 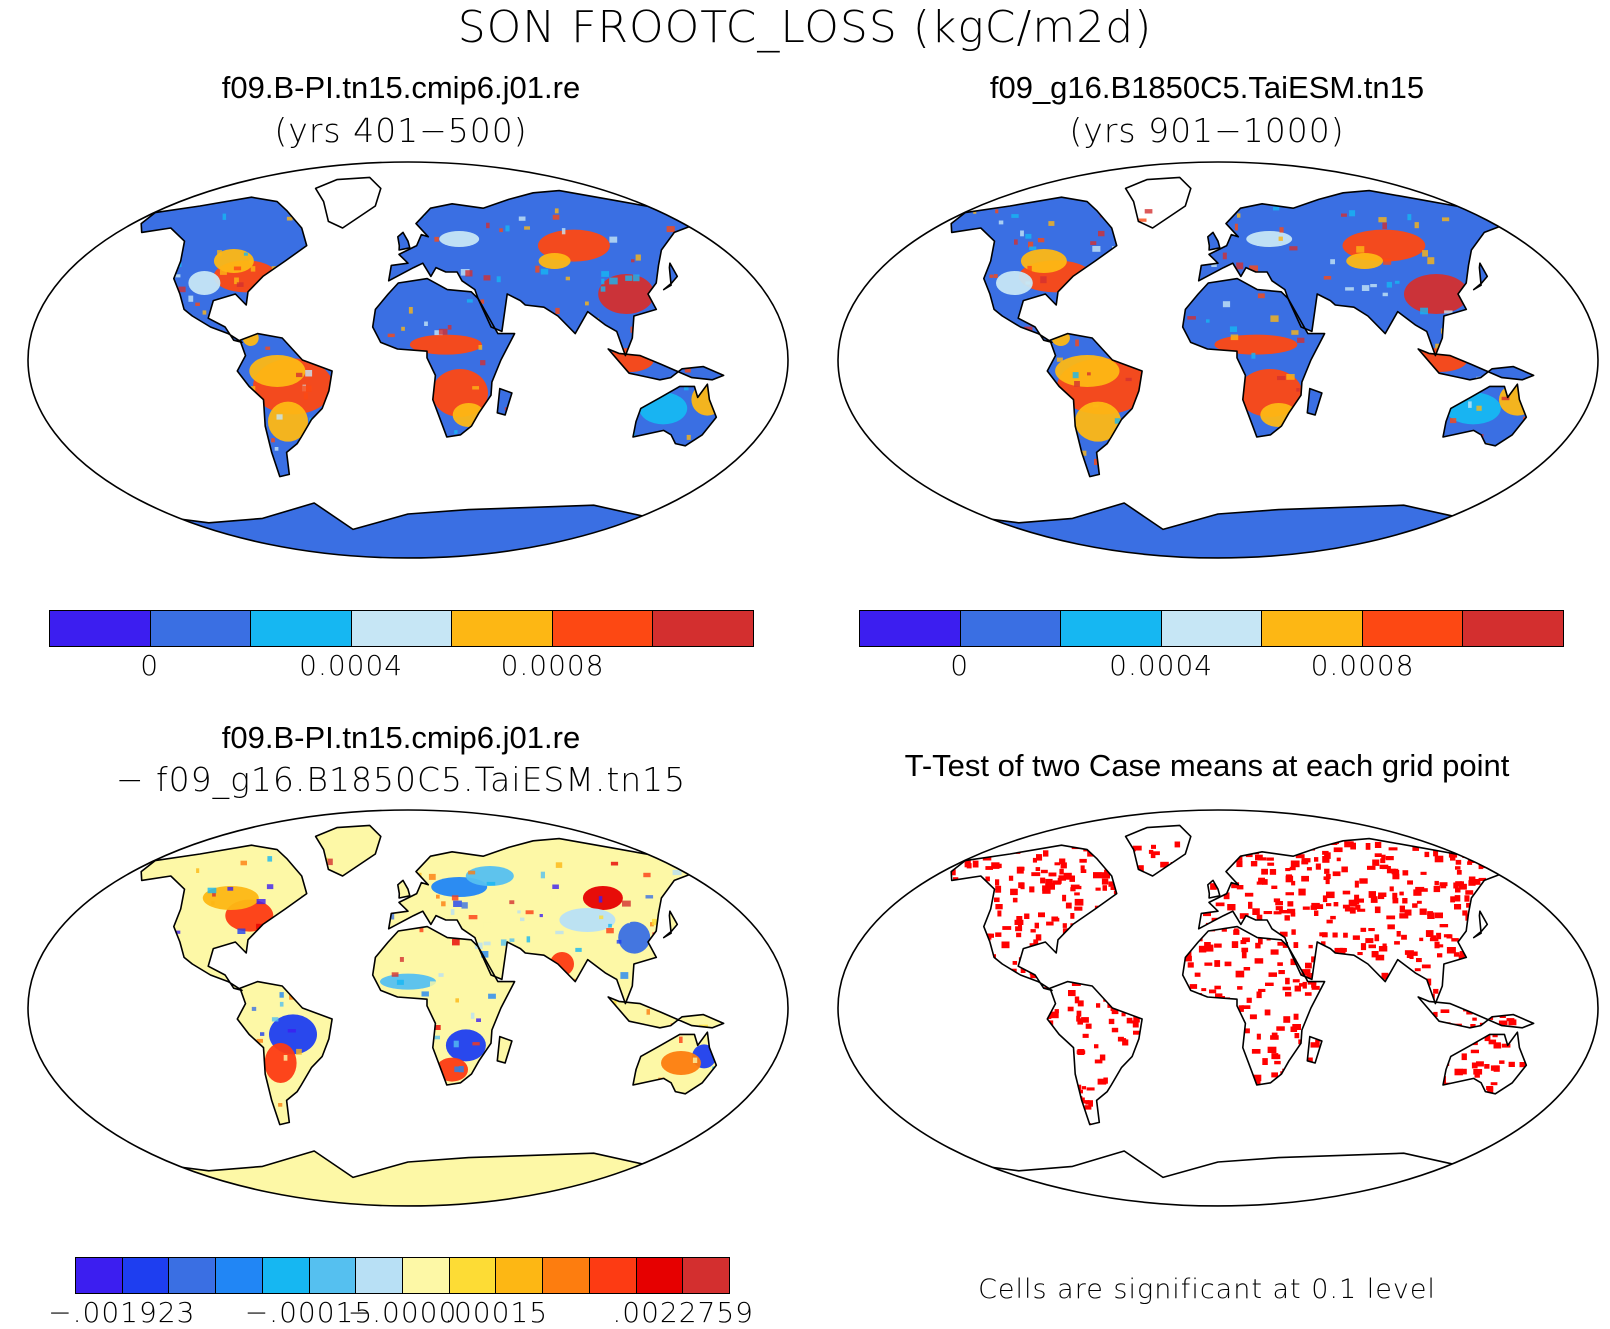 I want to click on land-southAmerica, so click(x=1095, y=1053).